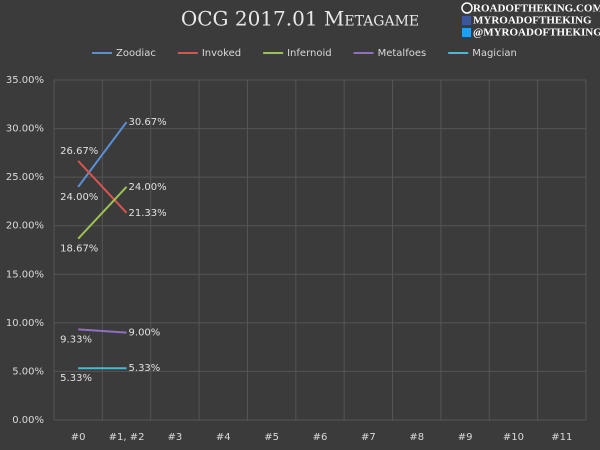  What do you see at coordinates (536, 33) in the screenshot?
I see `watermark: @MYROADOFTHEKING` at bounding box center [536, 33].